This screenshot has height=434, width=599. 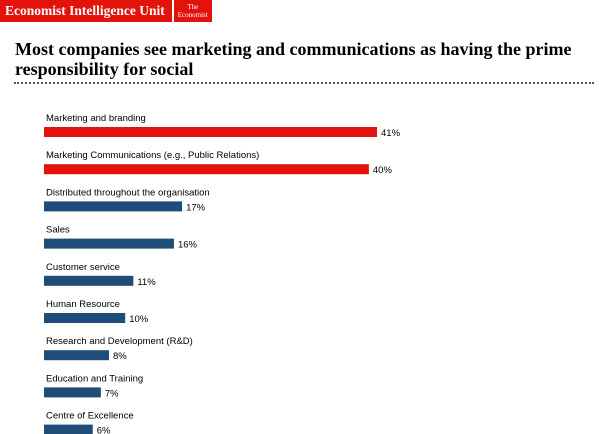 I want to click on category-label: Centre of Excellence, so click(x=90, y=416).